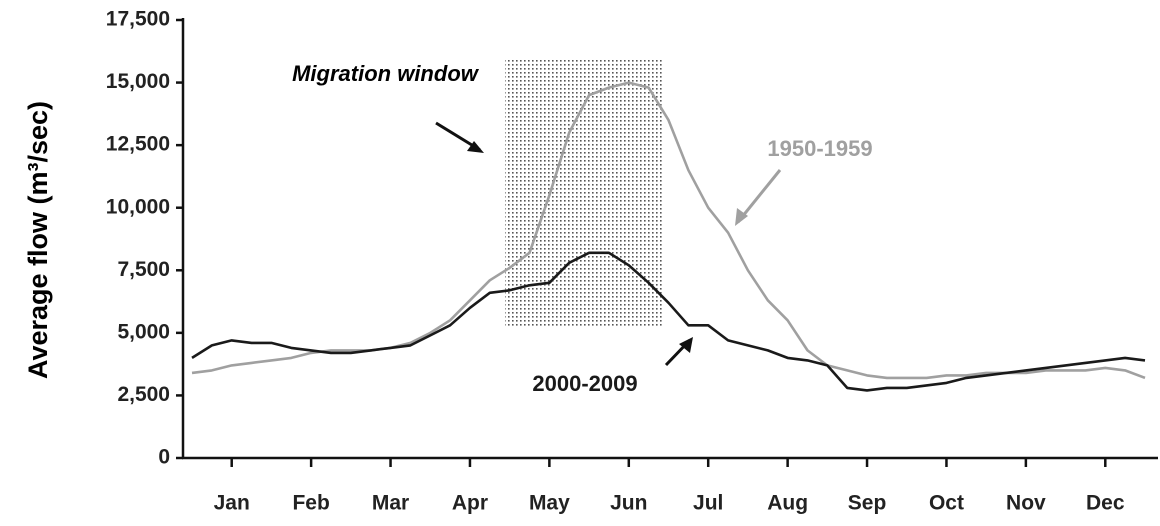  What do you see at coordinates (584, 383) in the screenshot?
I see `series-label: 2000-2009` at bounding box center [584, 383].